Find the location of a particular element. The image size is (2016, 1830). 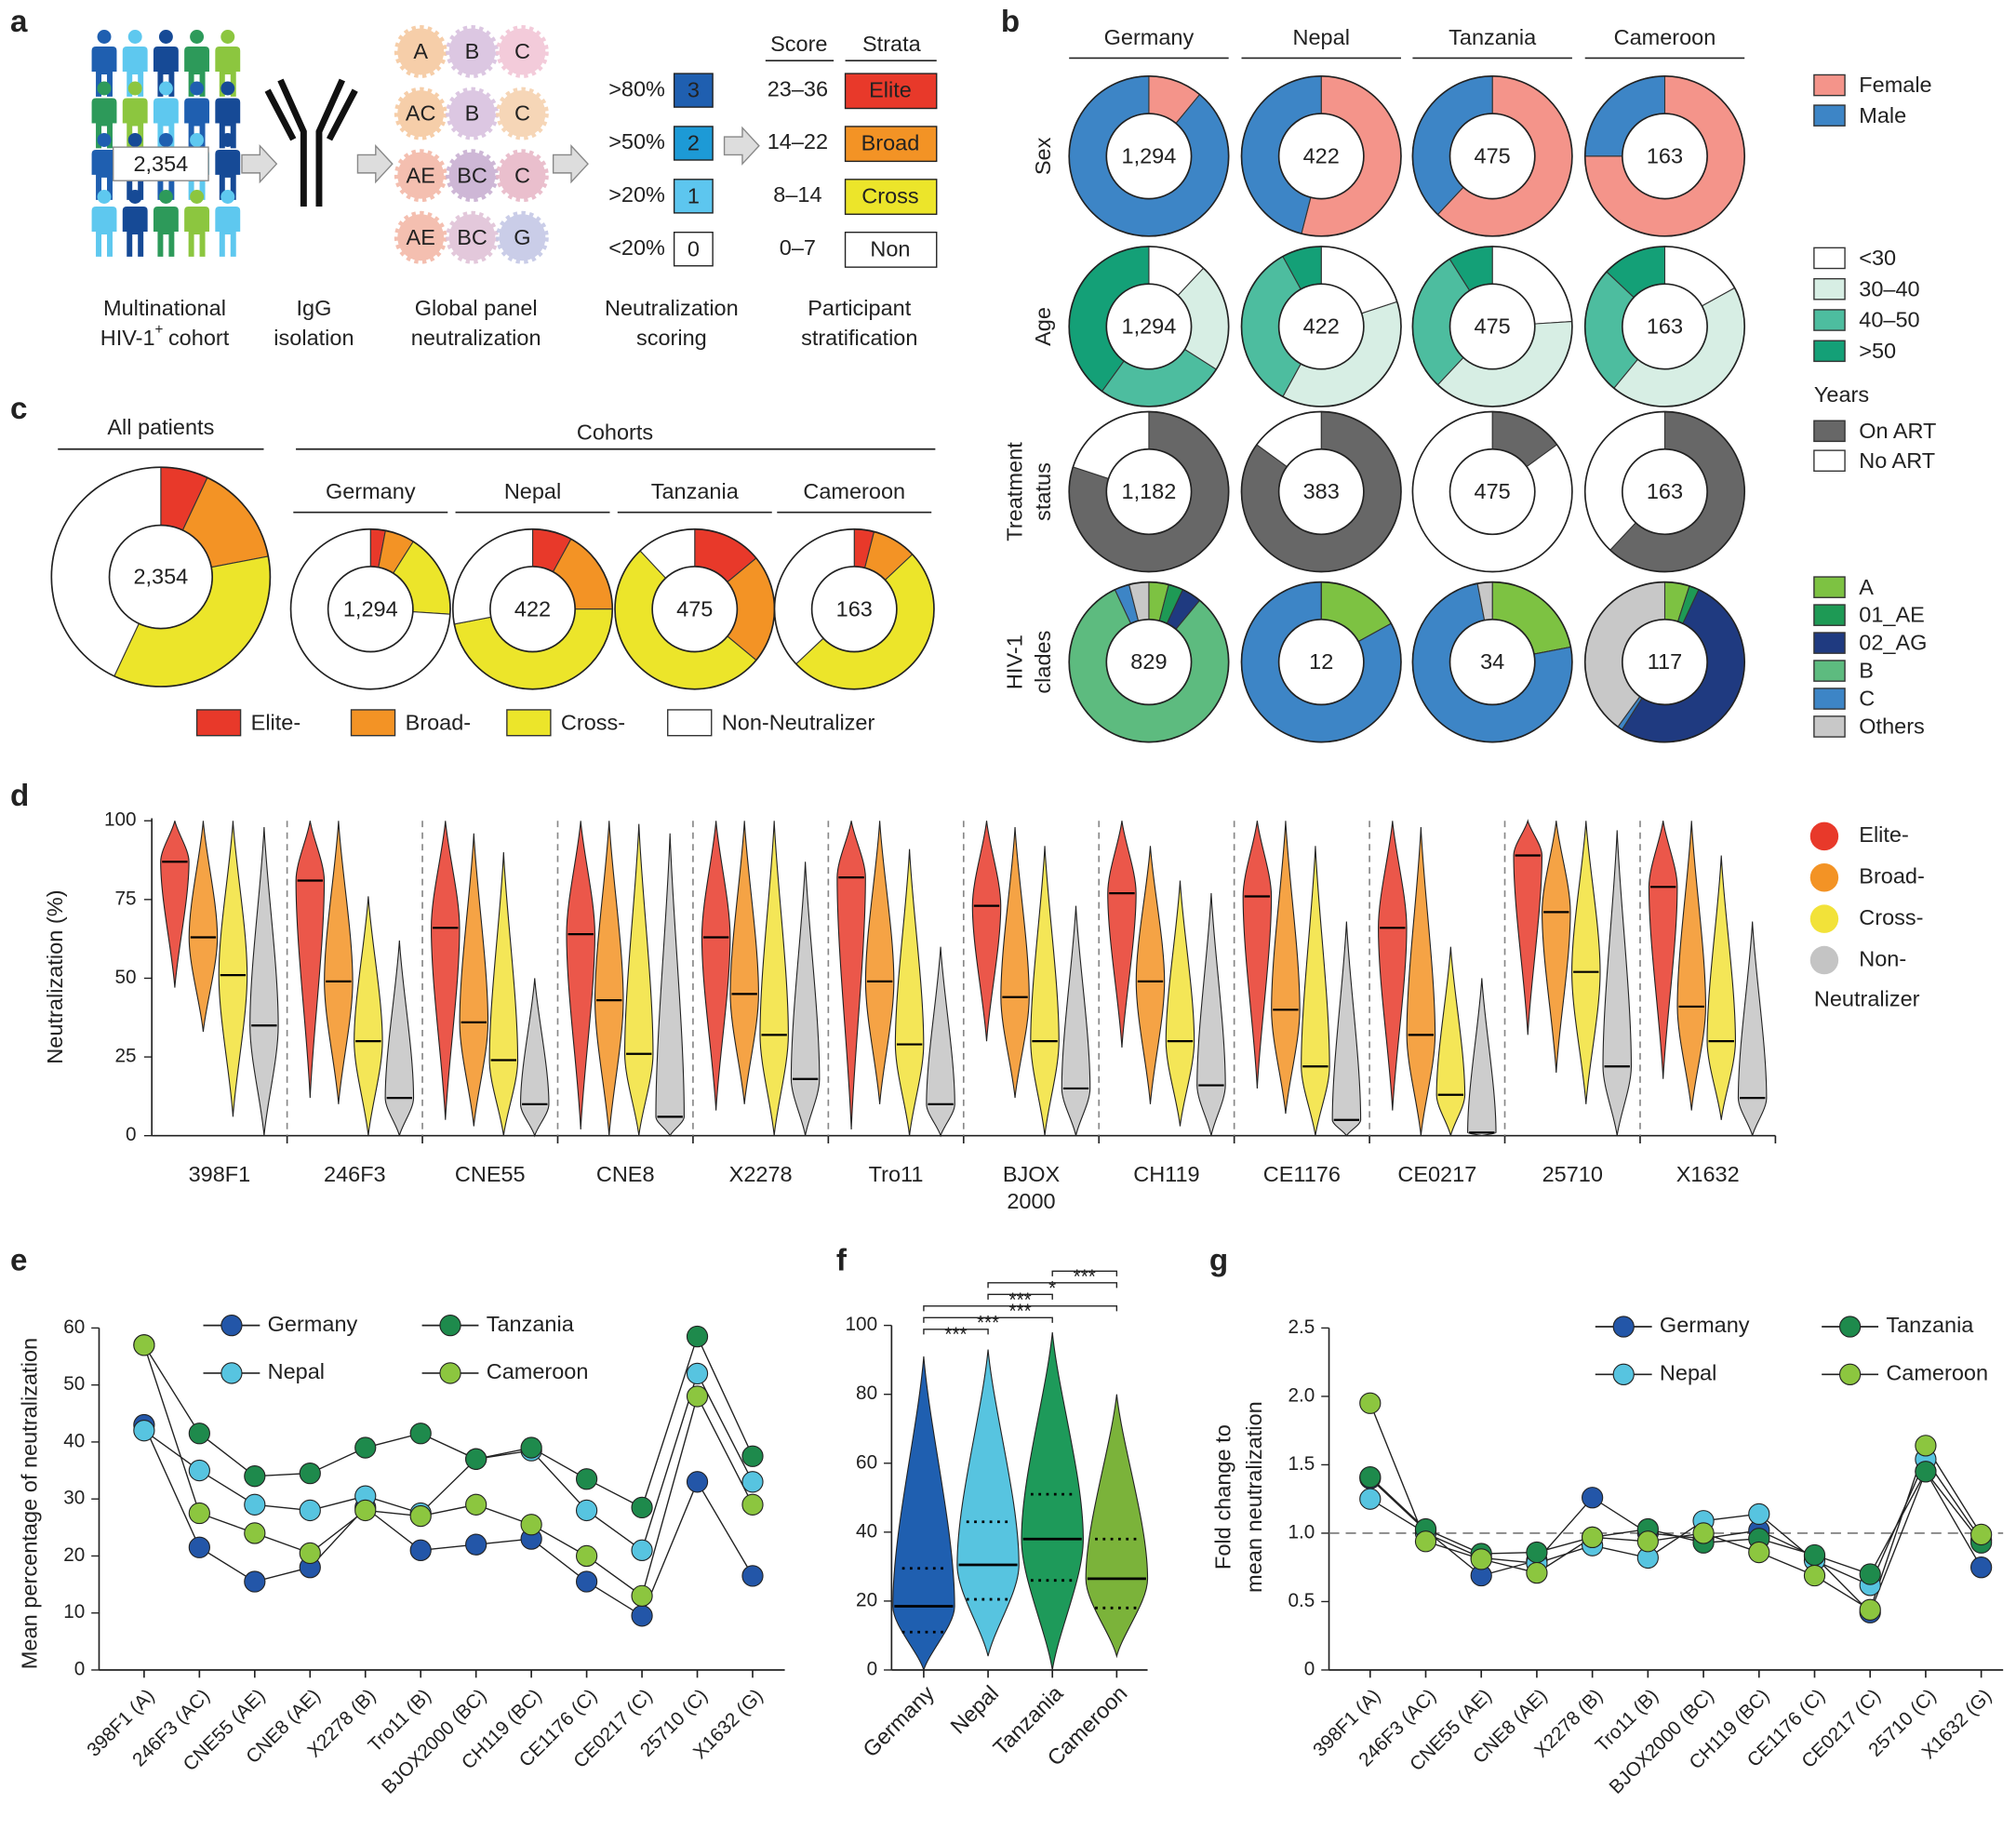

legend-label: Elite- is located at coordinates (1884, 834).